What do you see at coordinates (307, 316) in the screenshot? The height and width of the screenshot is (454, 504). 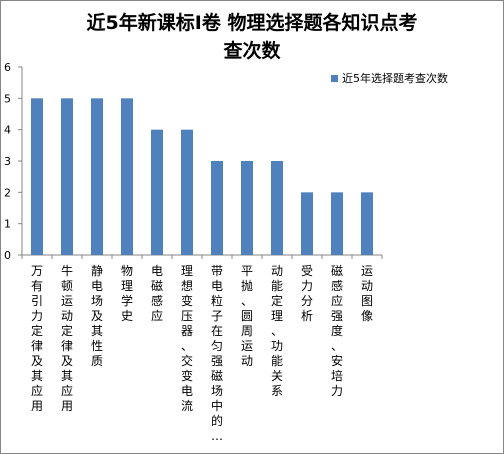 I see `category-label-char: 析` at bounding box center [307, 316].